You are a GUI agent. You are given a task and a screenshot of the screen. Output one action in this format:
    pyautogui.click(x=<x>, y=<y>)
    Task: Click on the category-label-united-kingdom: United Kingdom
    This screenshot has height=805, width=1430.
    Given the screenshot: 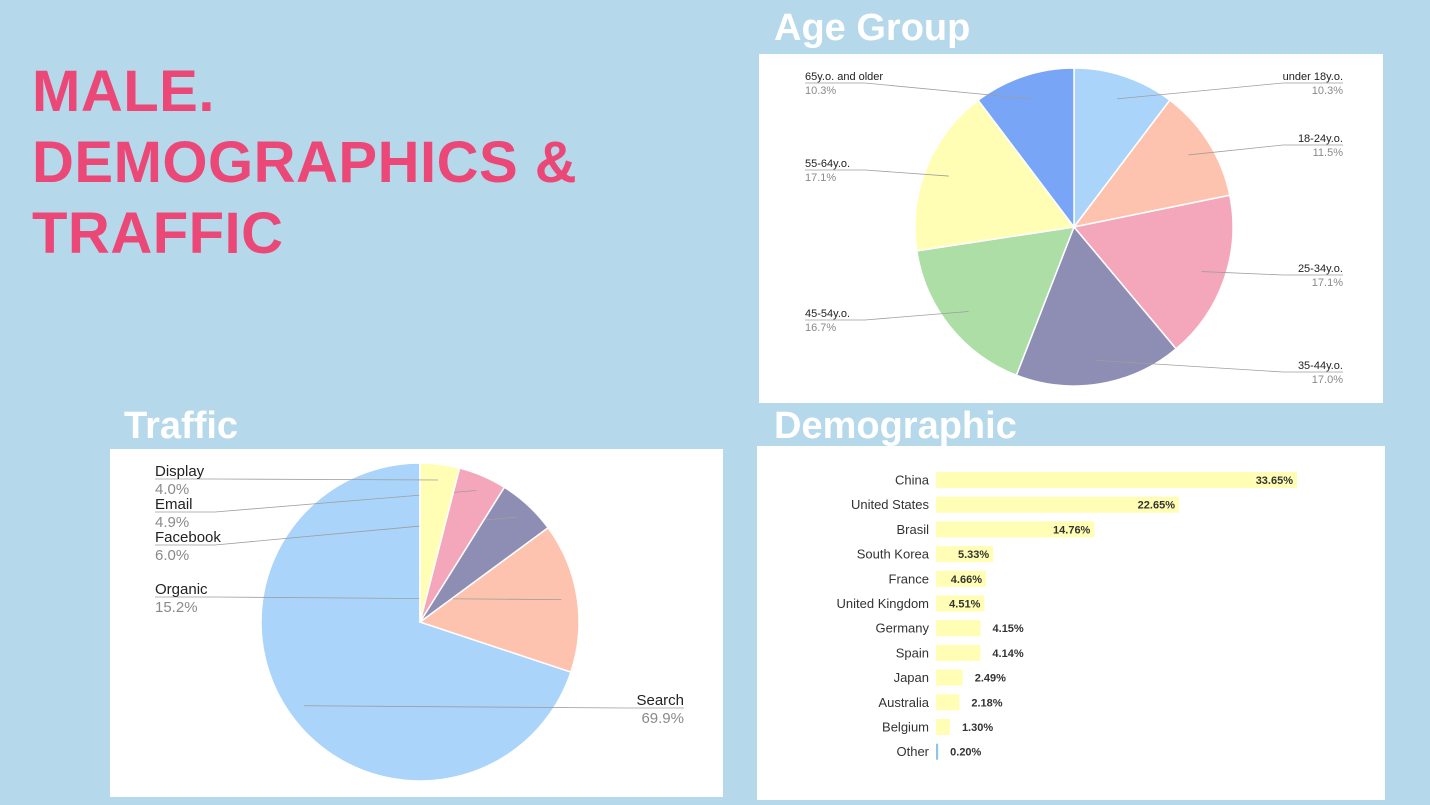 What is the action you would take?
    pyautogui.click(x=883, y=603)
    